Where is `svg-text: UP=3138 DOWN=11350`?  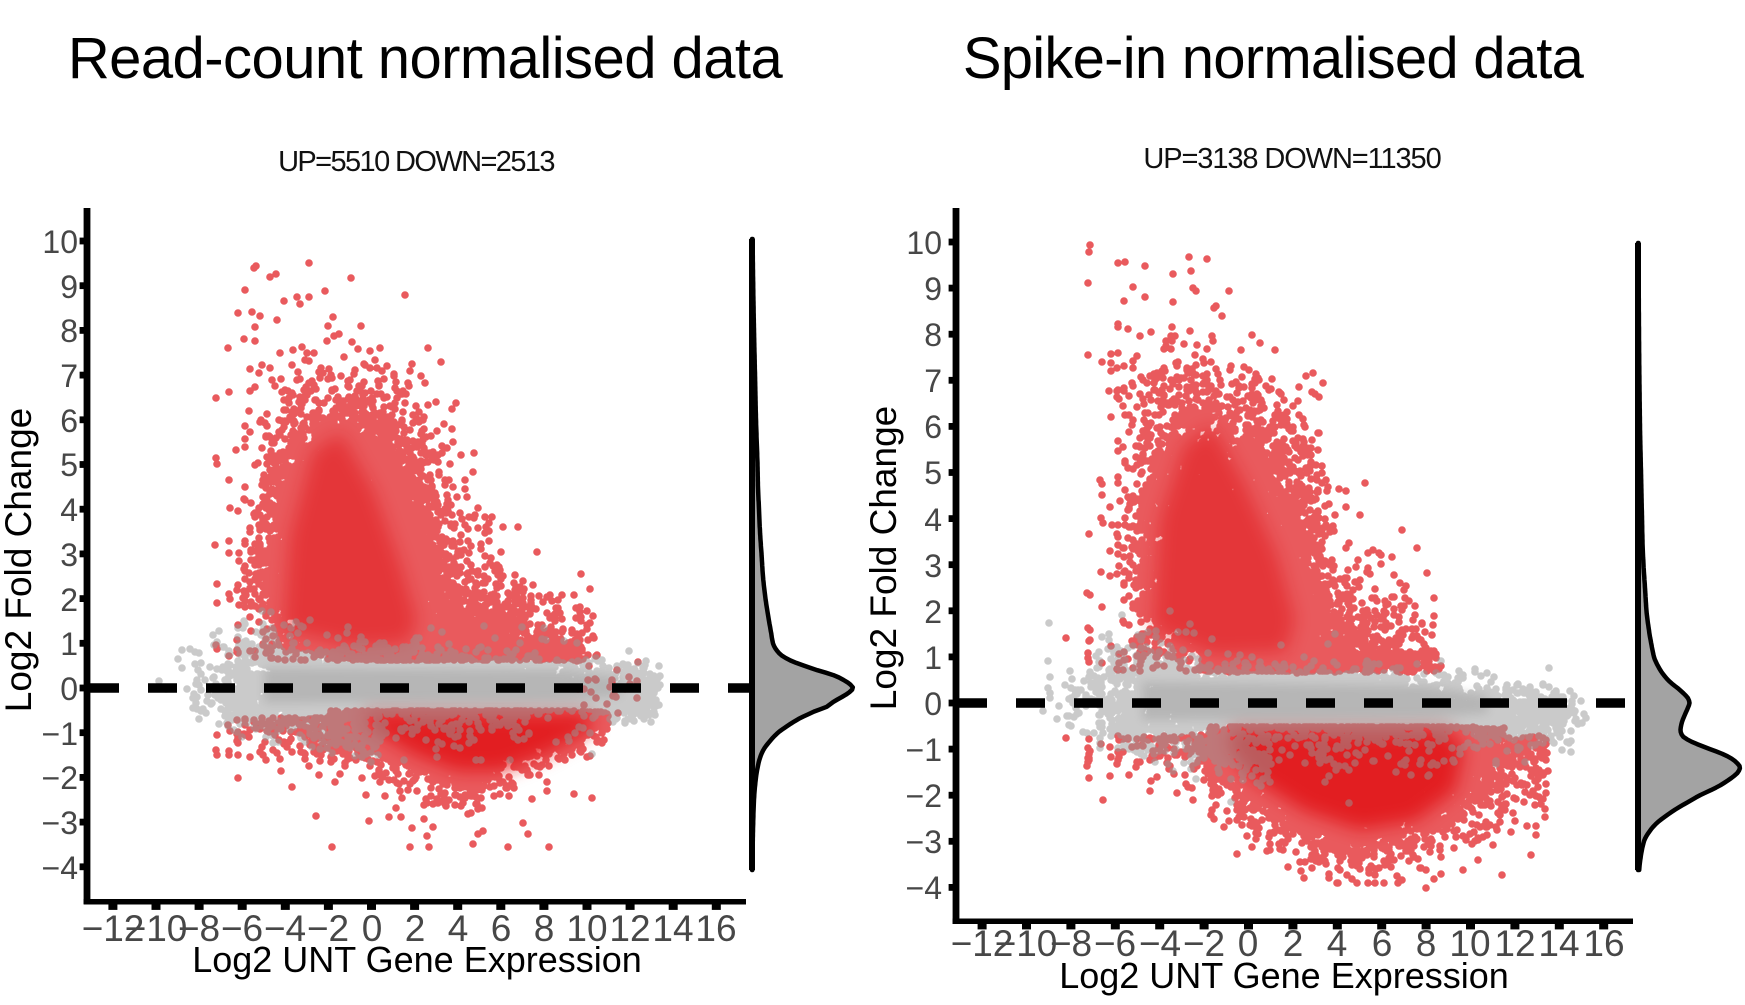 svg-text: UP=3138 DOWN=11350 is located at coordinates (1291, 159).